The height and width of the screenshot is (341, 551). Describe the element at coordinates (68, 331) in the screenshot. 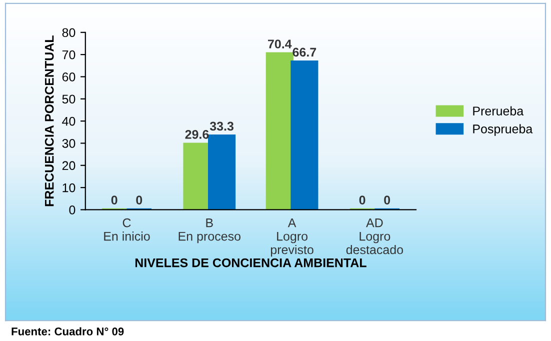

I see `source-note: Fuente: Cuadro N° 09` at that location.